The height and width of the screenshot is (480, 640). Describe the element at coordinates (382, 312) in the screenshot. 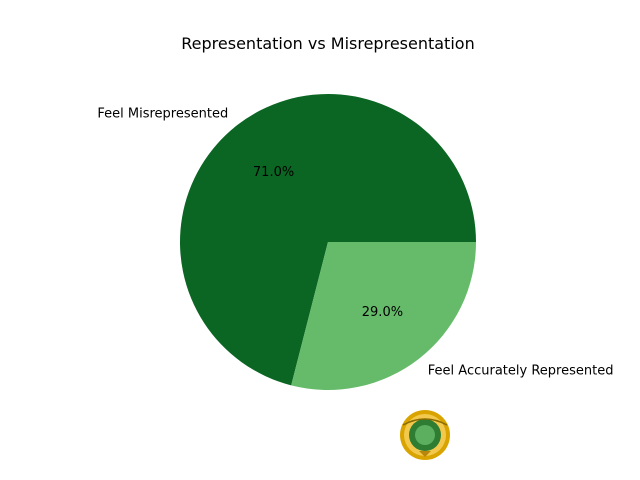

I see `slice-percent-2: 29.0%` at that location.